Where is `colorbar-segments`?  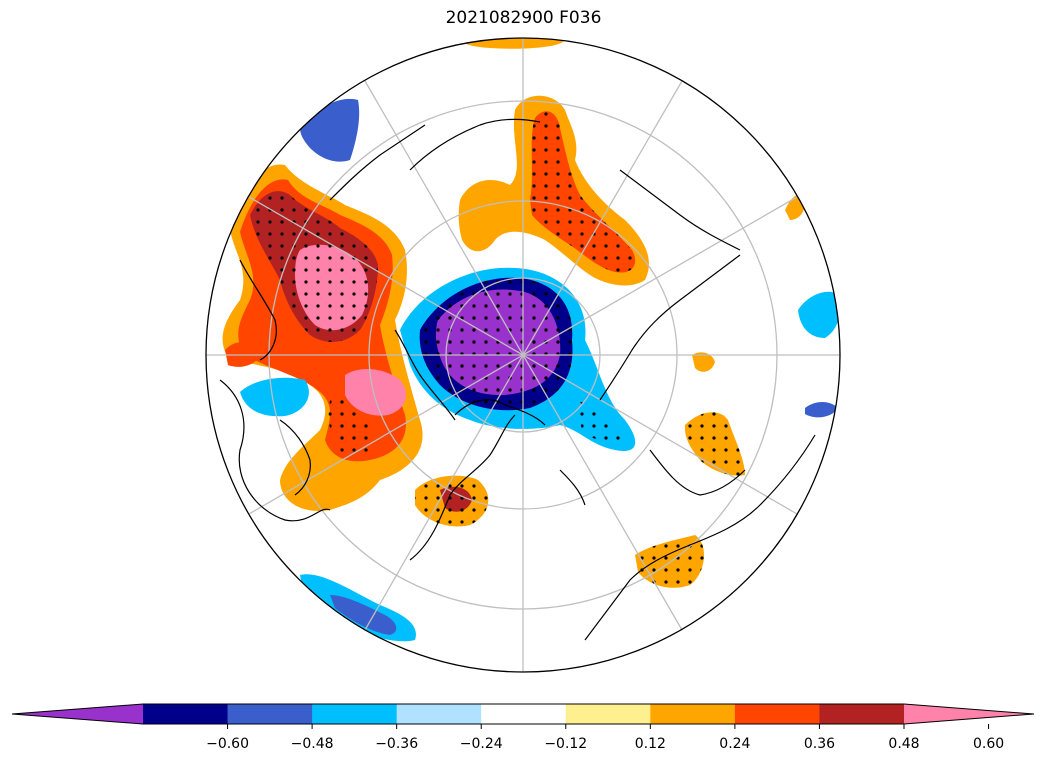
colorbar-segments is located at coordinates (523, 714).